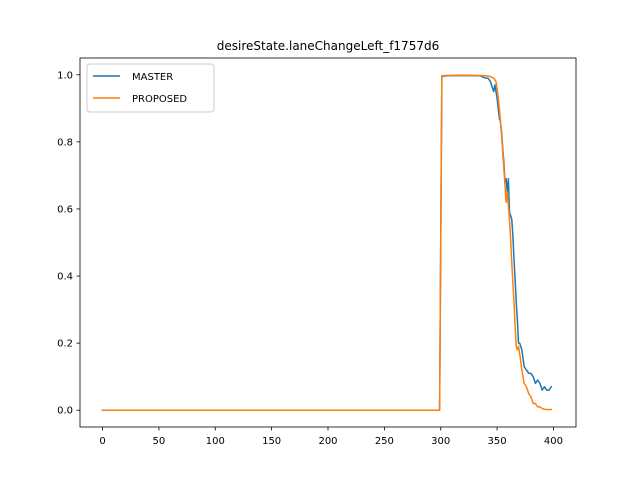  I want to click on chart-title: desireState.laneChangeLeft_f1757d6, so click(328, 46).